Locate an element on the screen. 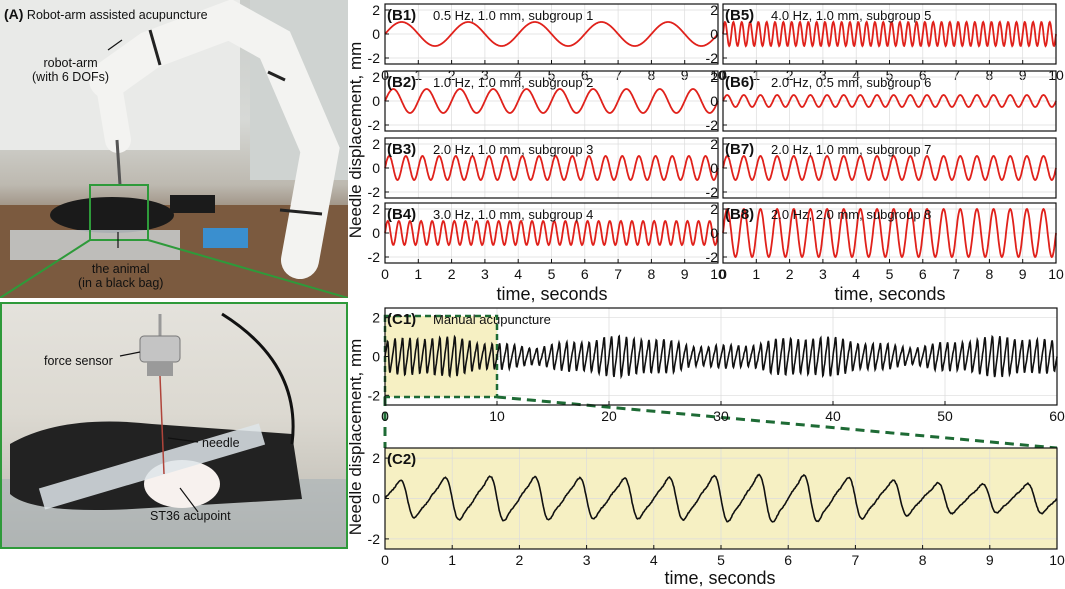  panel-label-b3: (B3) is located at coordinates (401, 149).